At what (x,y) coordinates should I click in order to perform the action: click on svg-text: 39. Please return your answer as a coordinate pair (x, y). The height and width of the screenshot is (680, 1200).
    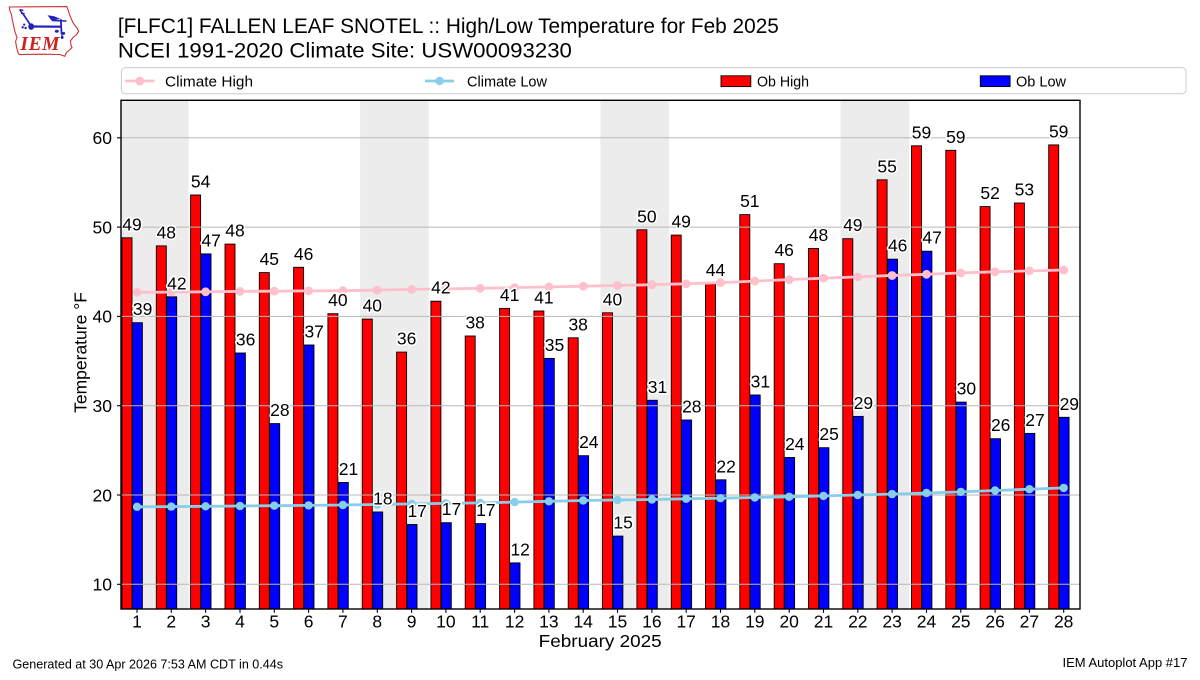
    Looking at the image, I should click on (142, 309).